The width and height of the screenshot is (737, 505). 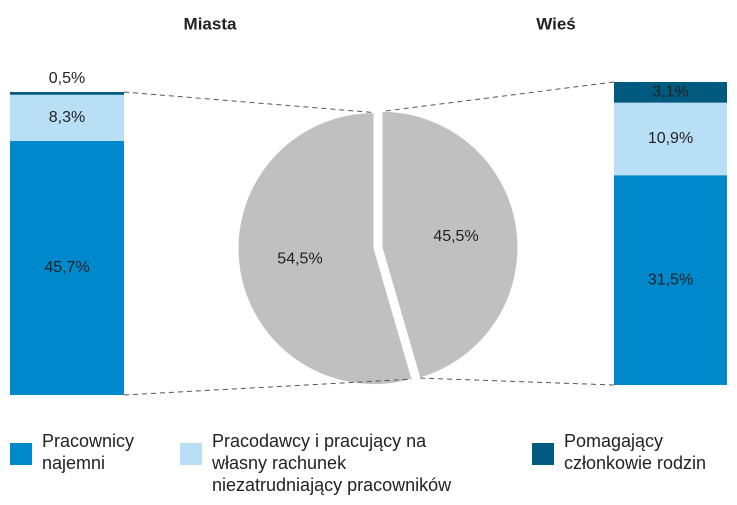 I want to click on bar-title: Wieś, so click(x=556, y=23).